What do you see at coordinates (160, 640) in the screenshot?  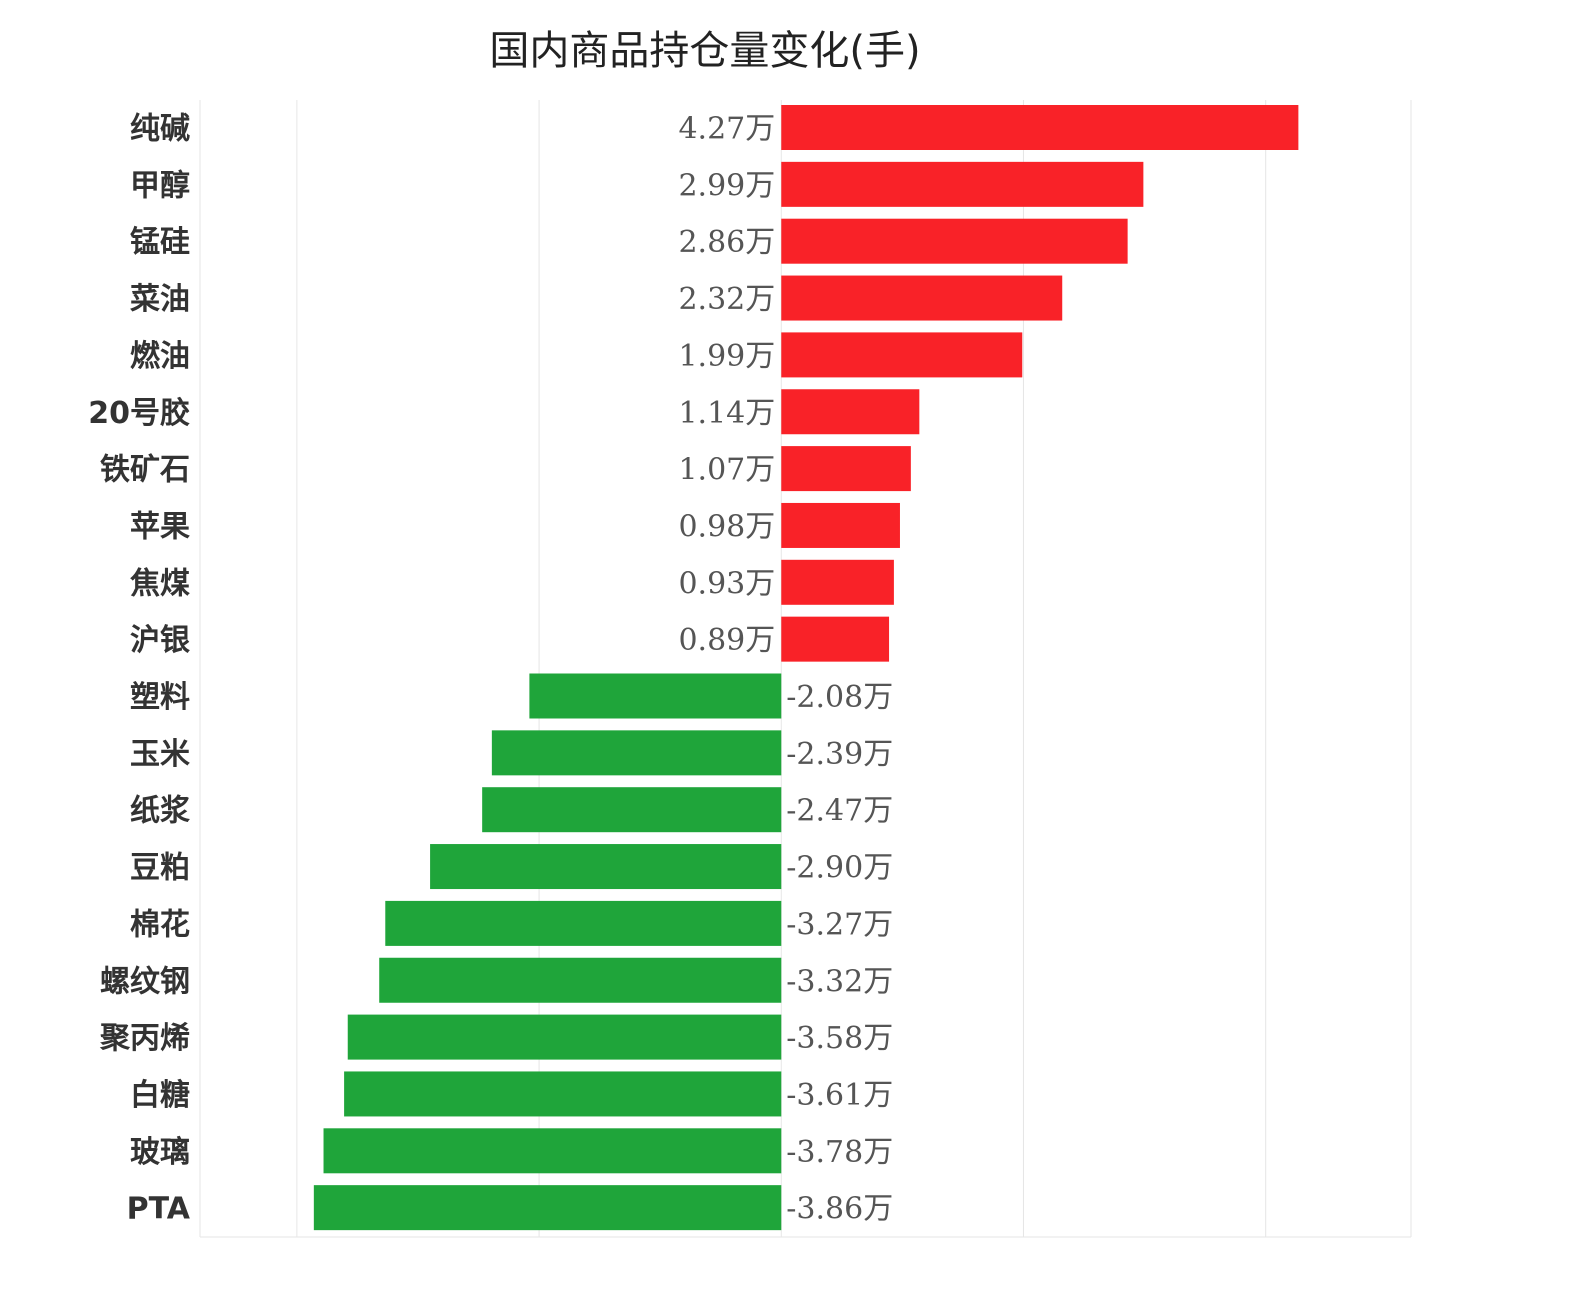 I see `category-label: 沪银` at bounding box center [160, 640].